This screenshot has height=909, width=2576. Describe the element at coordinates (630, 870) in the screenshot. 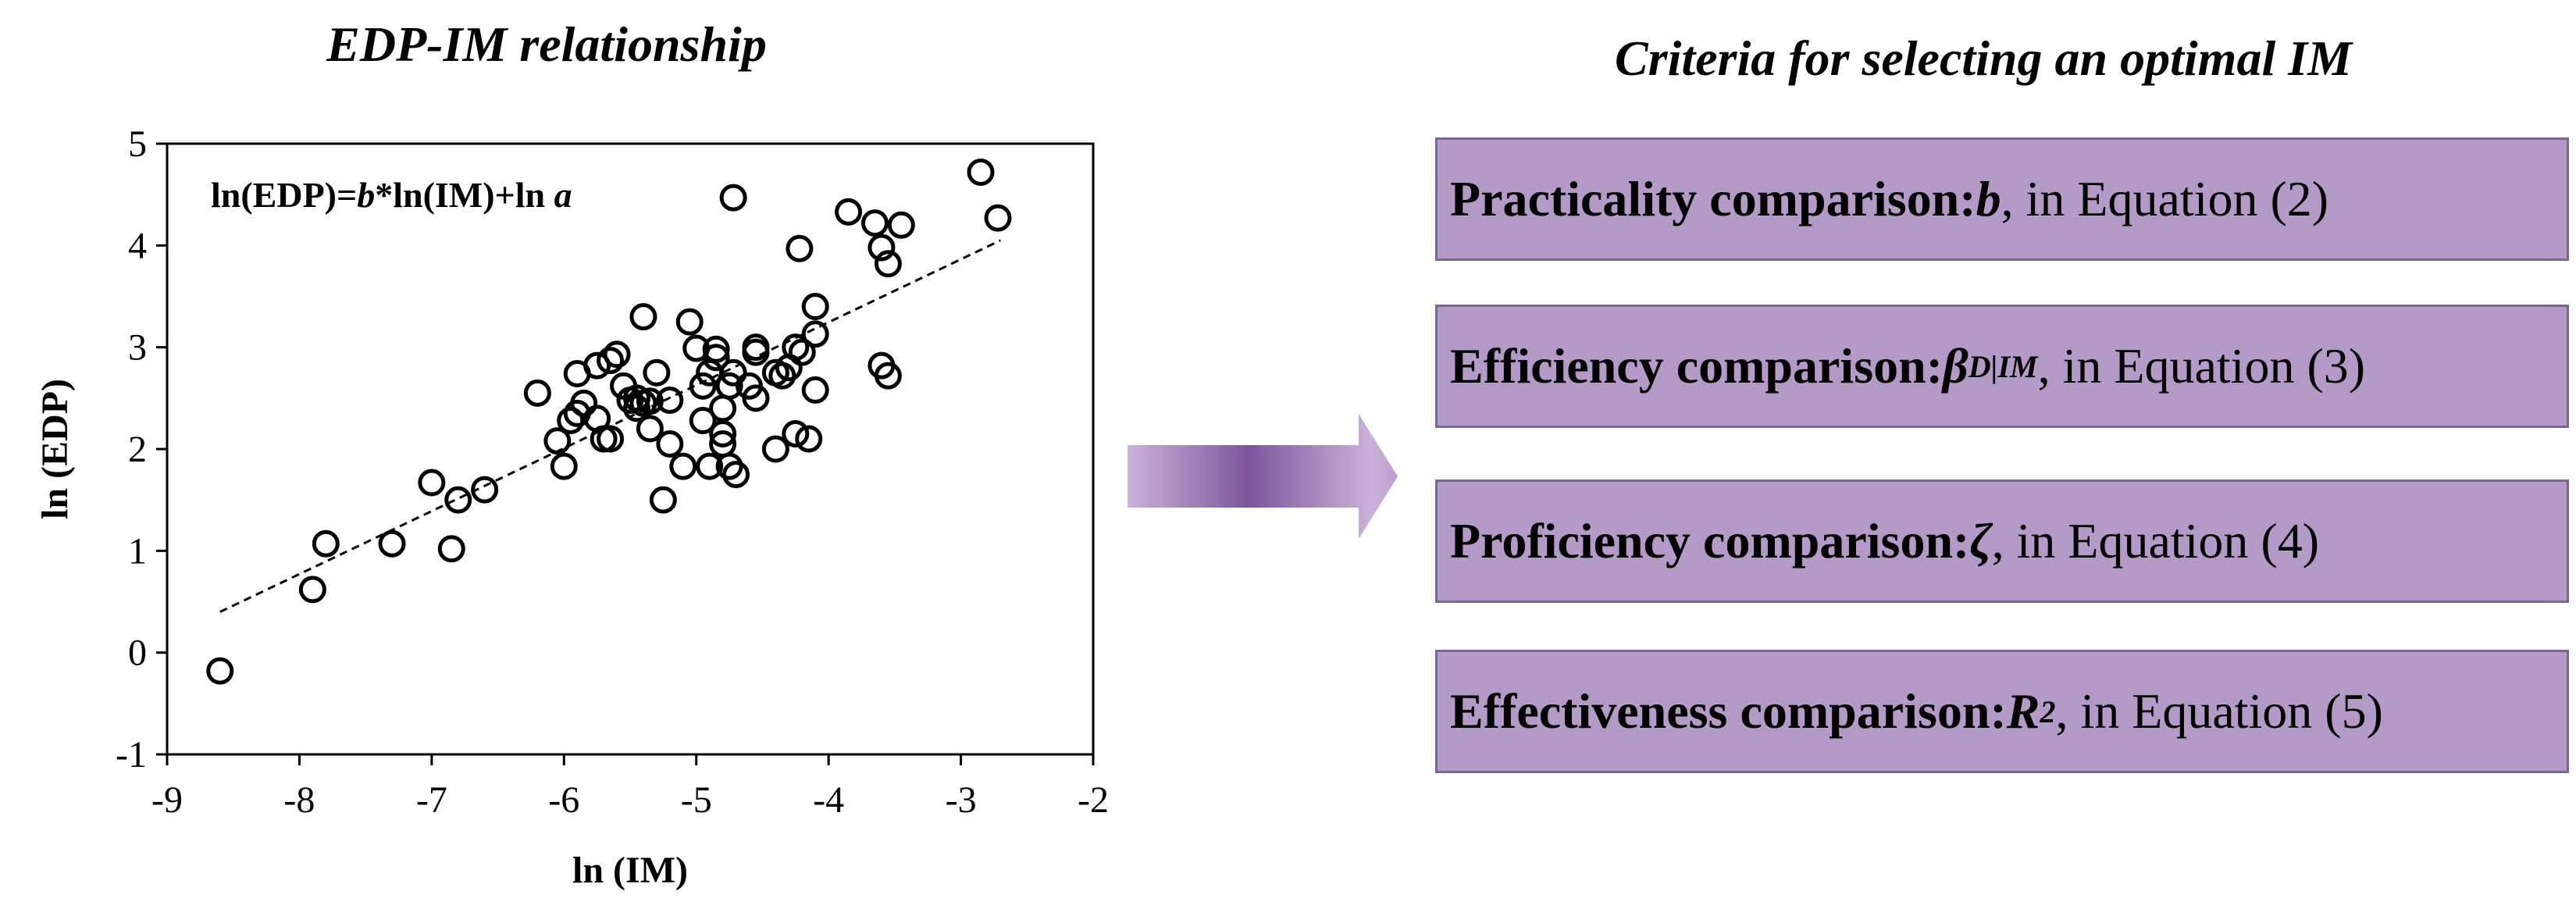

I see `x-axis-label: ln (IM)` at that location.